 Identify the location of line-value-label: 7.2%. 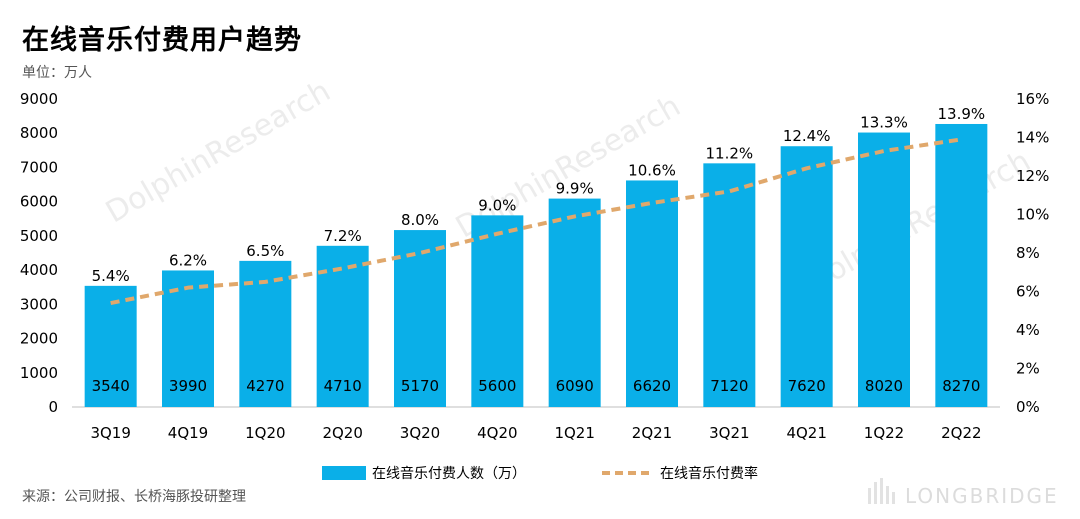
(343, 236).